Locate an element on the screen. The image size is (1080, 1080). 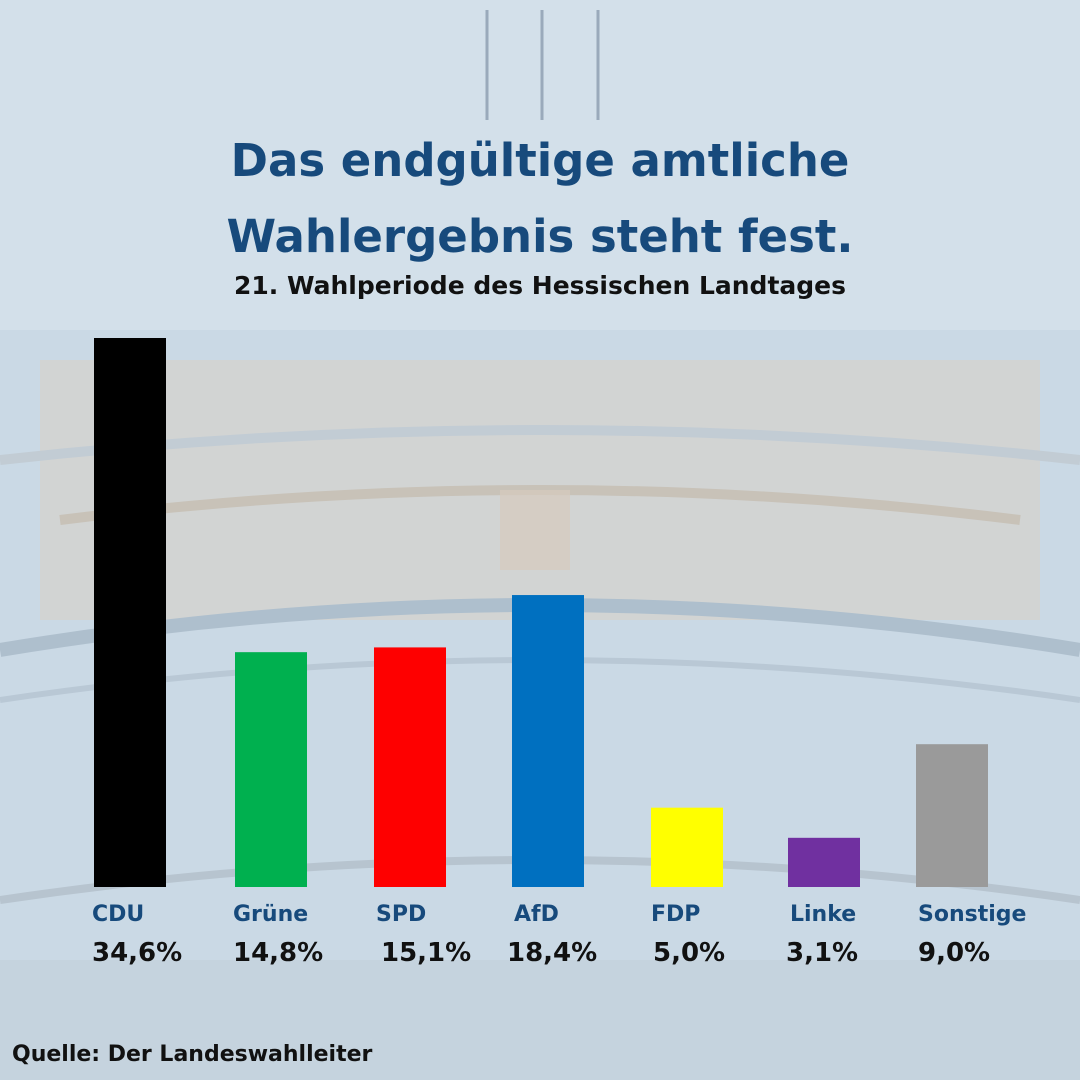
value-label-afd: 18,4% is located at coordinates (552, 953).